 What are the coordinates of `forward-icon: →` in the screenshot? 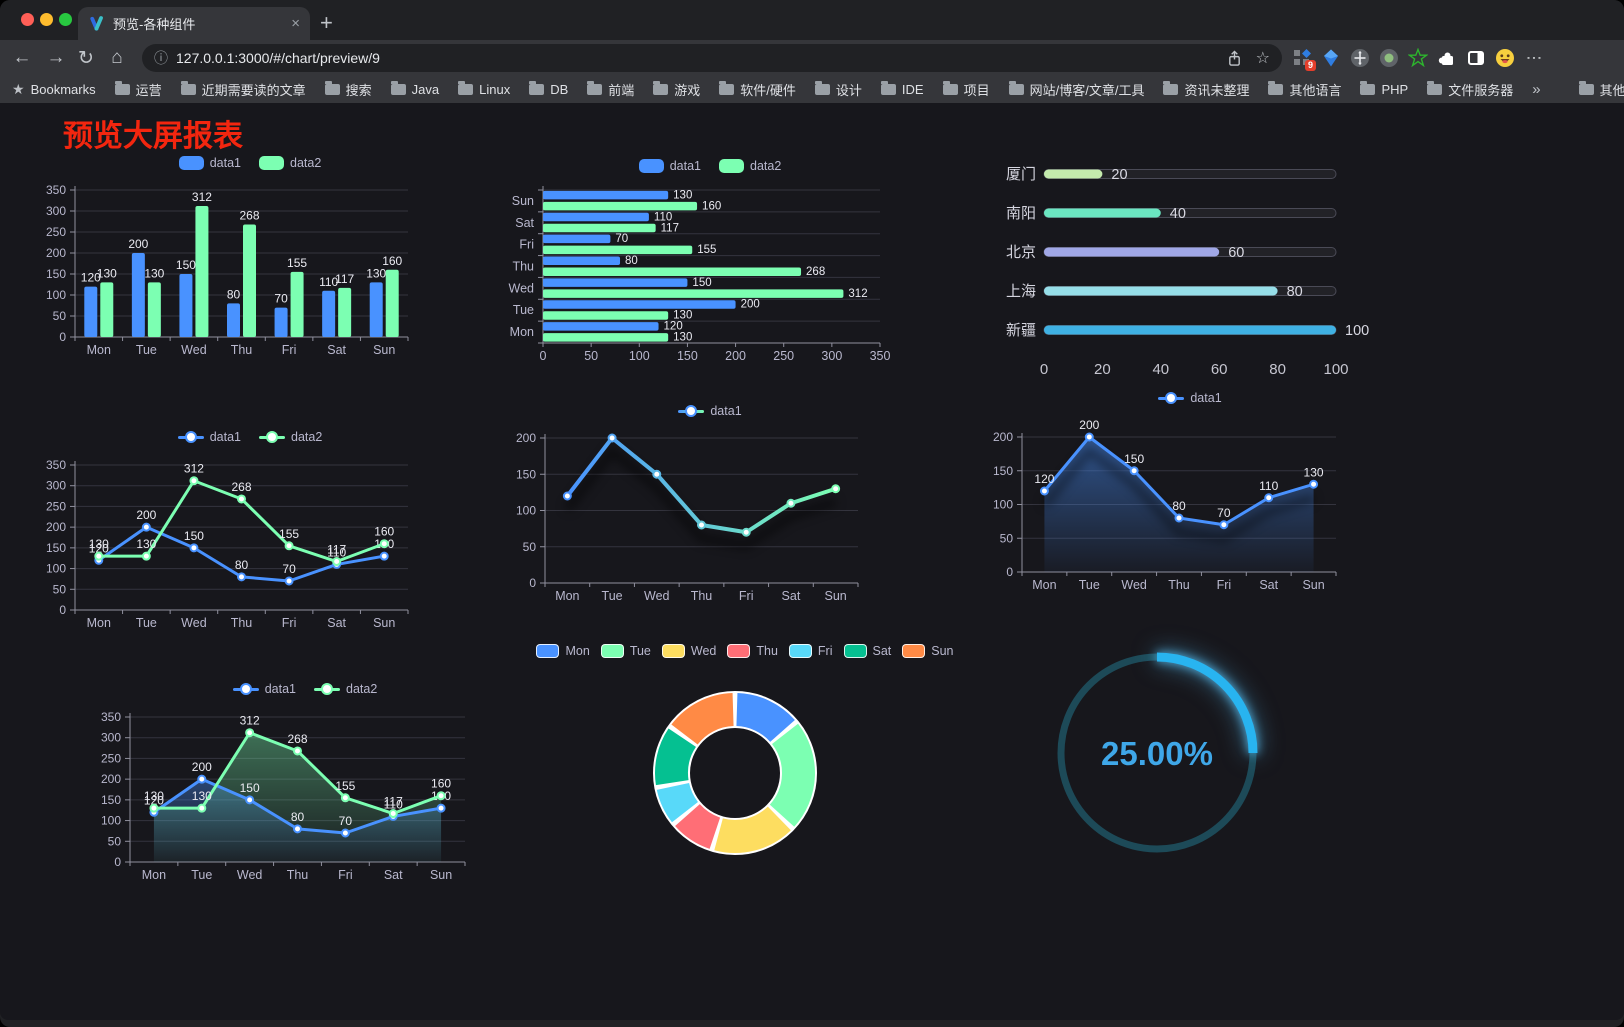 It's located at (56, 57).